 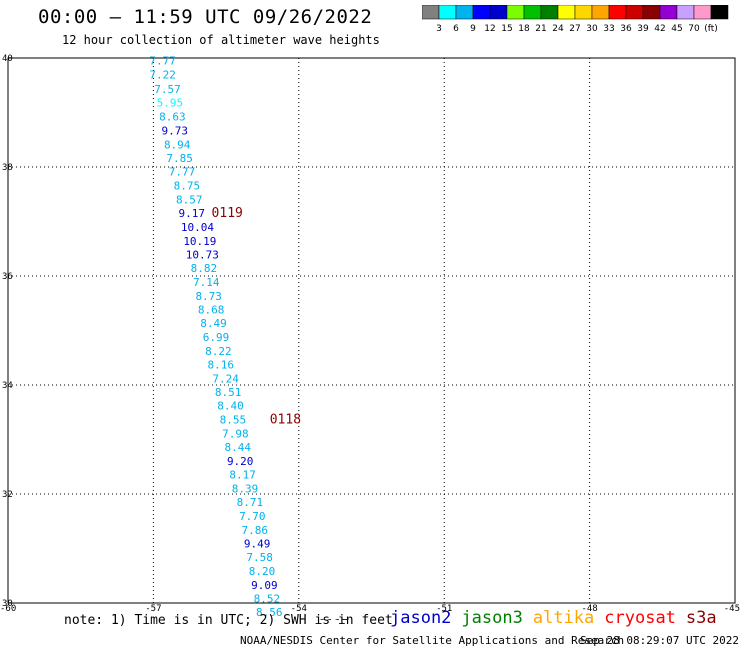 I want to click on swh-value: 7.57, so click(x=167, y=89).